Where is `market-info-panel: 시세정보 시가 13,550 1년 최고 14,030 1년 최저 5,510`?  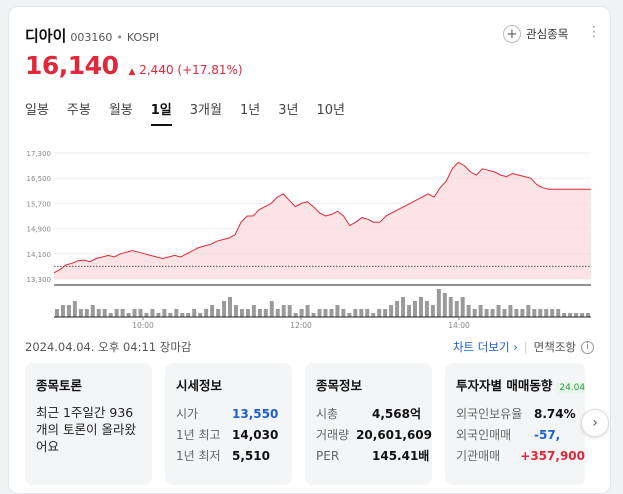 market-info-panel: 시세정보 시가 13,550 1년 최고 14,030 1년 최저 5,510 is located at coordinates (228, 424).